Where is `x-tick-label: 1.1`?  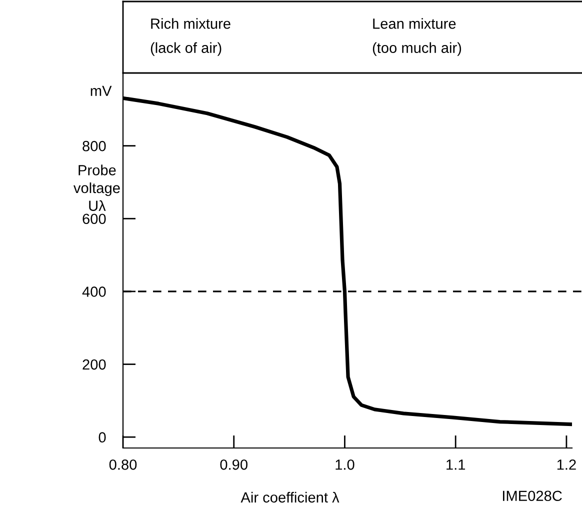 x-tick-label: 1.1 is located at coordinates (456, 465).